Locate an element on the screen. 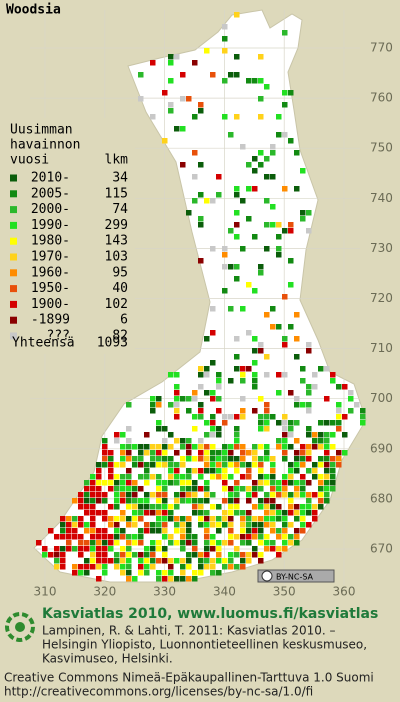 This screenshot has width=400, height=702. legend-count: 95 is located at coordinates (120, 272).